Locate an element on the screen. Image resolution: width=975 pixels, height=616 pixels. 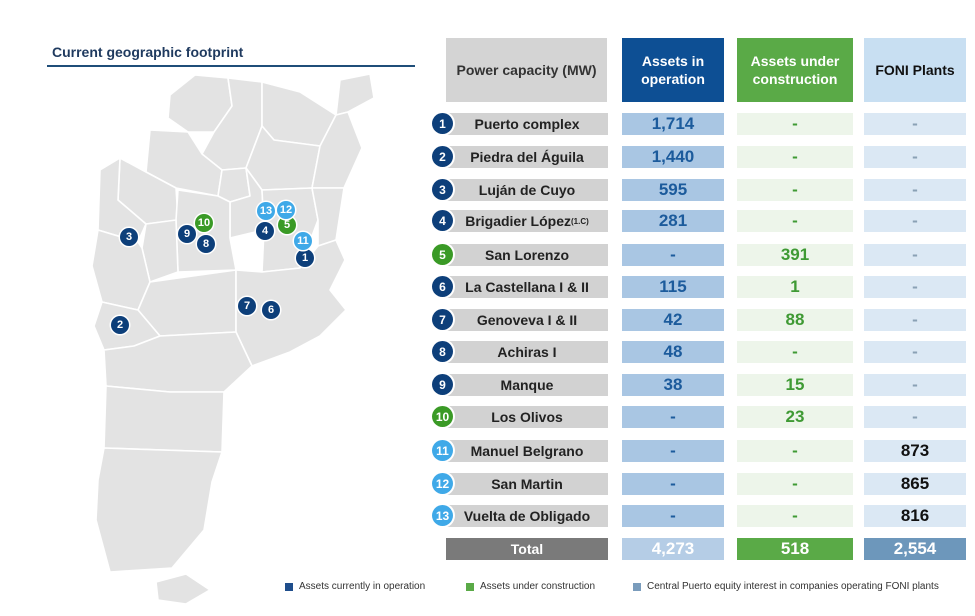
plant-number-badge: 5 is located at coordinates (442, 254).